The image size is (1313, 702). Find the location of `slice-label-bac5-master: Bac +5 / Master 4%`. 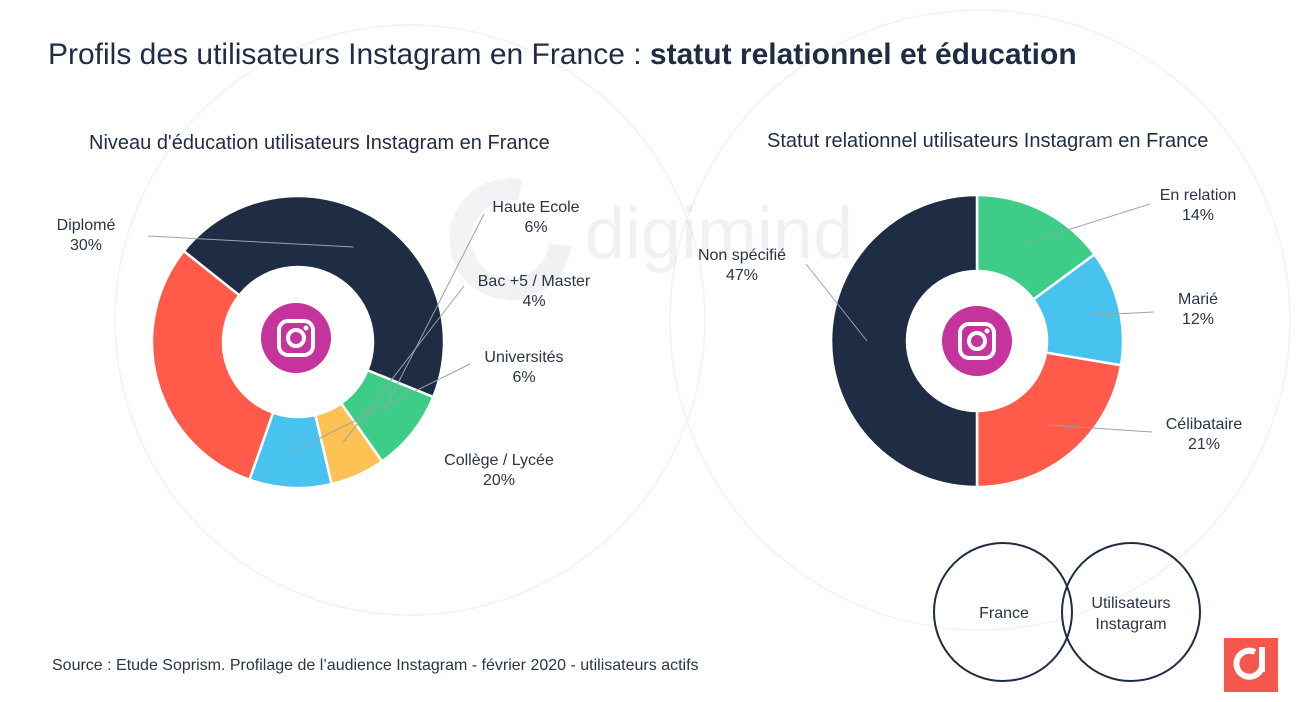

slice-label-bac5-master: Bac +5 / Master 4% is located at coordinates (534, 291).